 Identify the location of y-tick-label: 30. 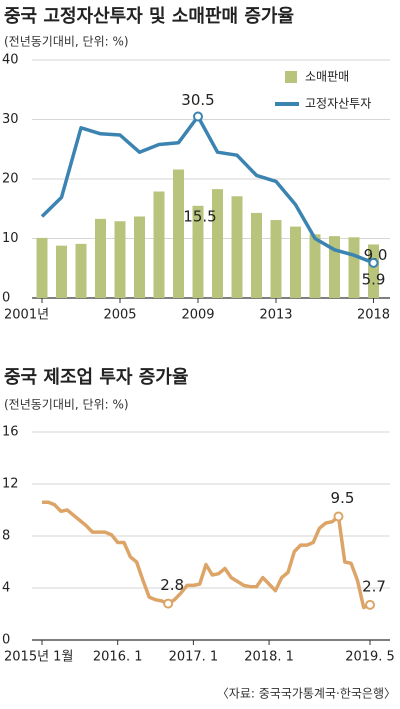
(10, 119).